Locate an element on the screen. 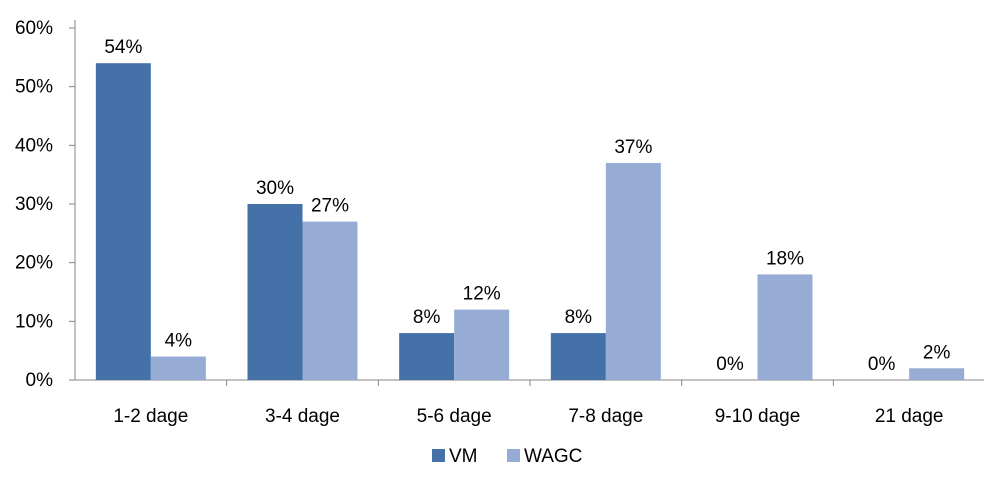 The width and height of the screenshot is (984, 479). data-label: 27% is located at coordinates (330, 206).